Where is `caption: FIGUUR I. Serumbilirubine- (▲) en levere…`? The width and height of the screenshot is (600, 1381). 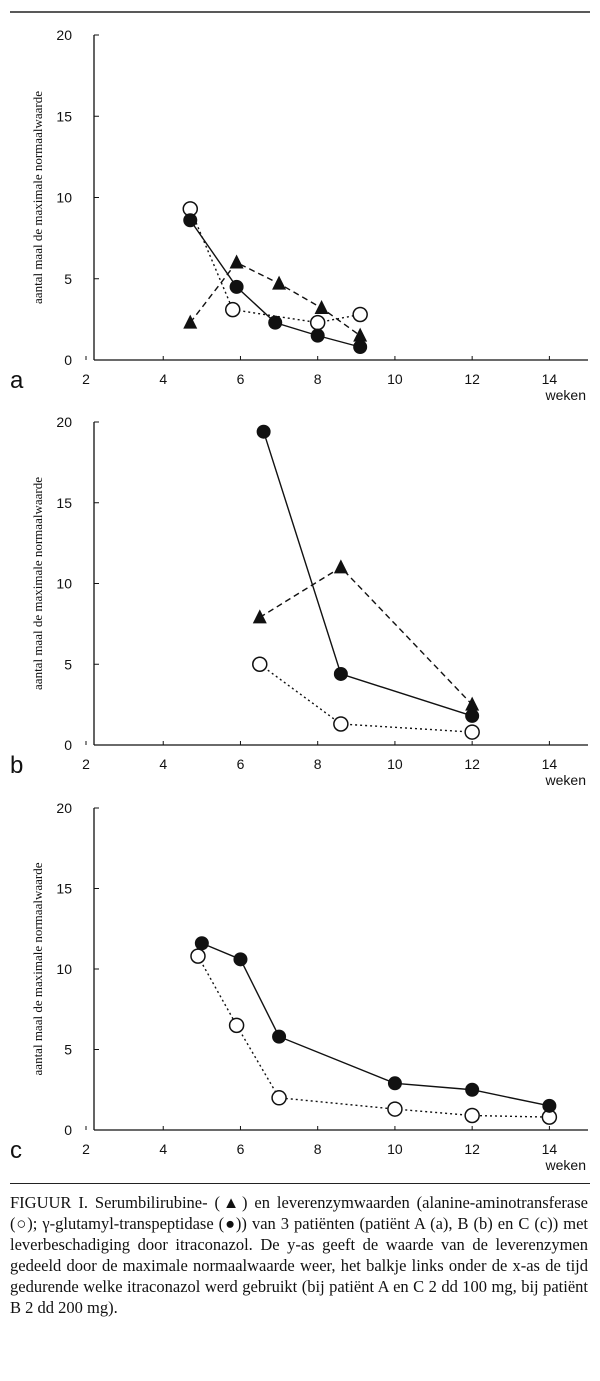
caption: FIGUUR I. Serumbilirubine- (▲) en levere… is located at coordinates (299, 1255).